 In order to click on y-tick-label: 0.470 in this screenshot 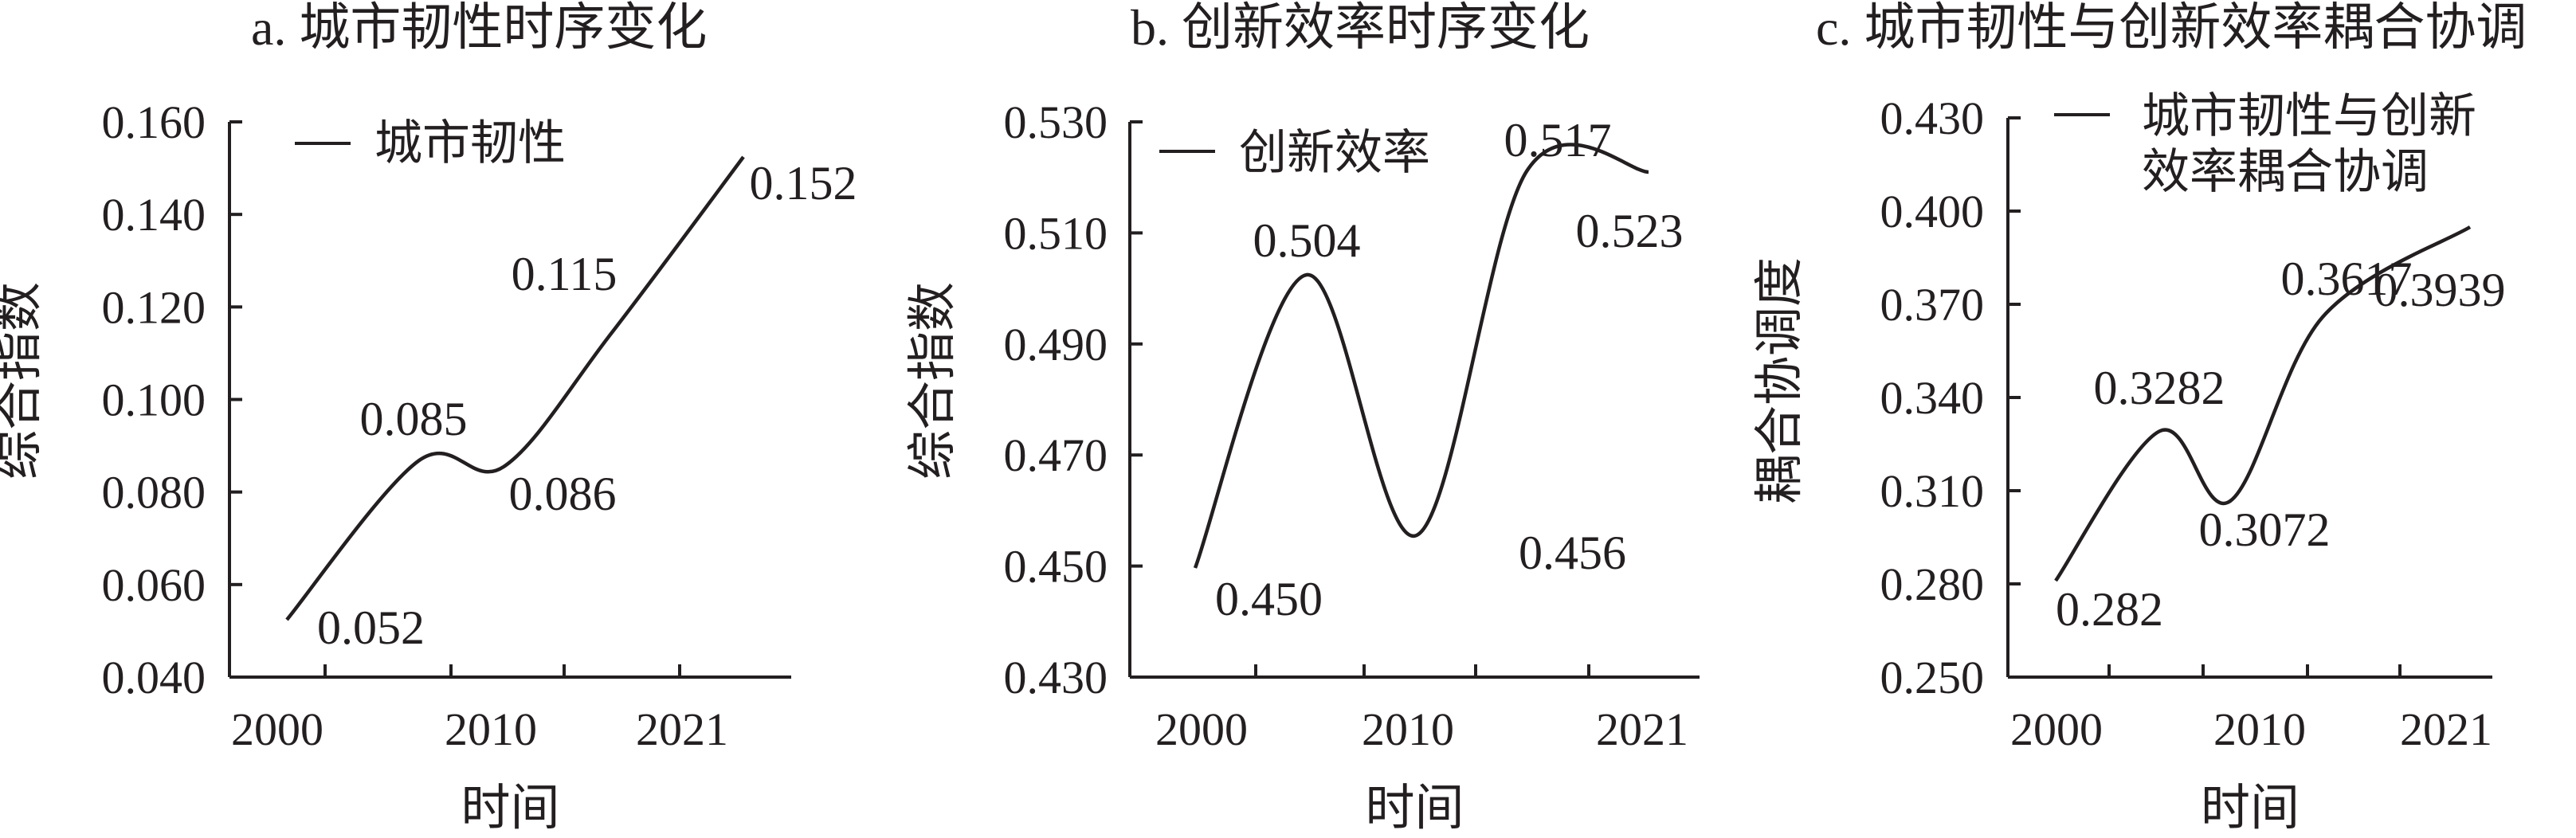, I will do `click(1056, 455)`.